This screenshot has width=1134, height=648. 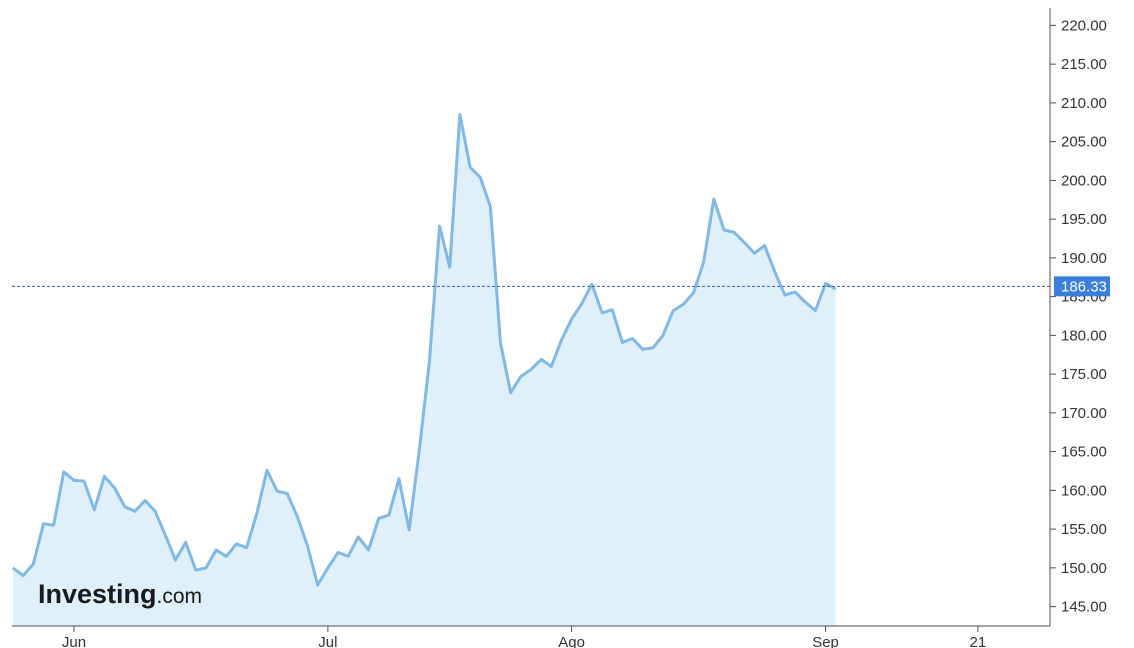 What do you see at coordinates (1084, 180) in the screenshot?
I see `y-tick-label: 200.00` at bounding box center [1084, 180].